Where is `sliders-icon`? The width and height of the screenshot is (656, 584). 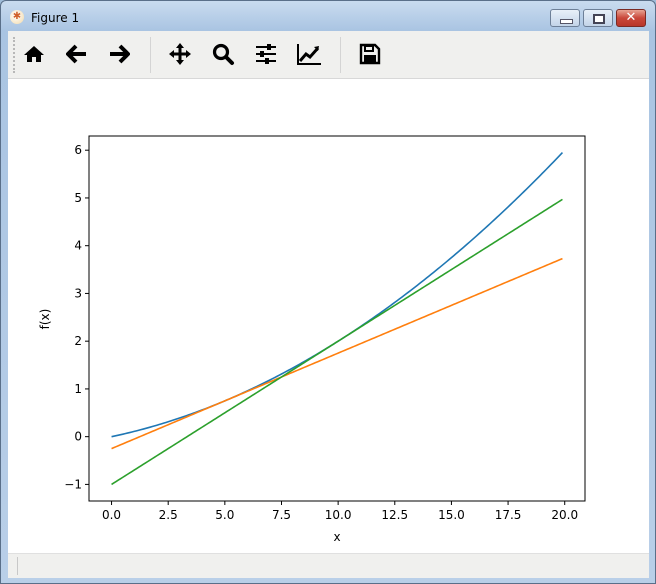 sliders-icon is located at coordinates (266, 54).